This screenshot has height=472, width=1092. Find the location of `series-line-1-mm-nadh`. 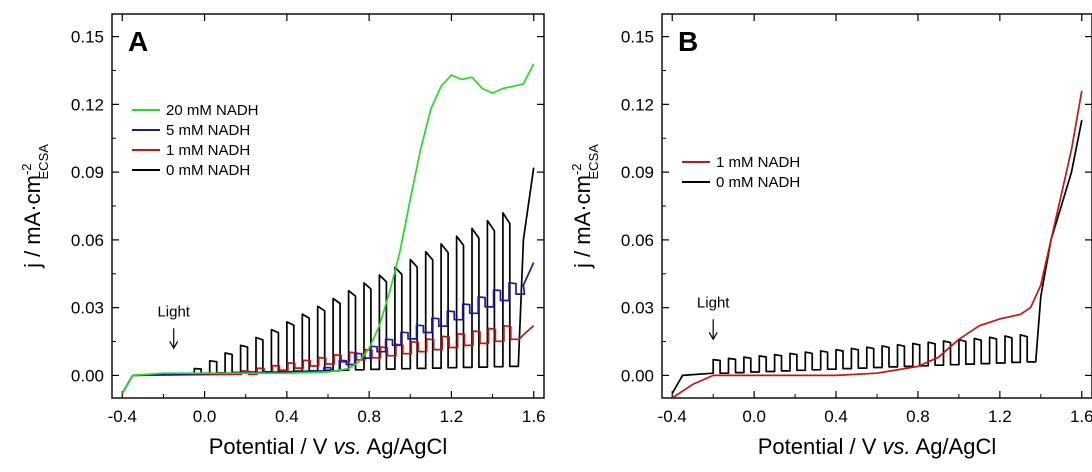

series-line-1-mm-nadh is located at coordinates (328, 359).